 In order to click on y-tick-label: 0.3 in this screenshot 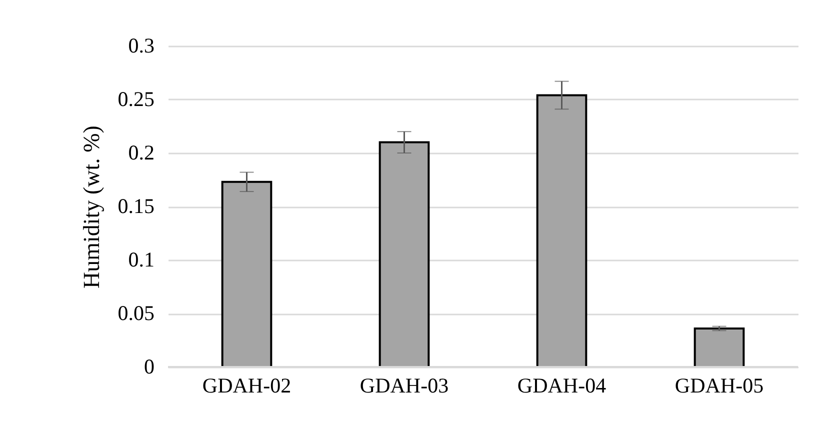, I will do `click(141, 46)`.